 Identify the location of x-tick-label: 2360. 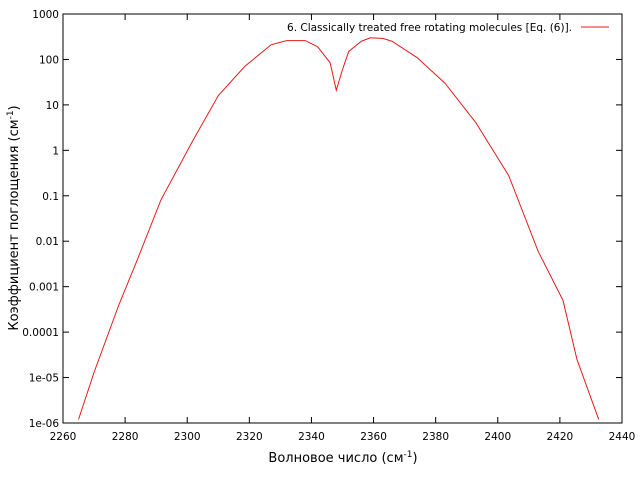
(373, 437).